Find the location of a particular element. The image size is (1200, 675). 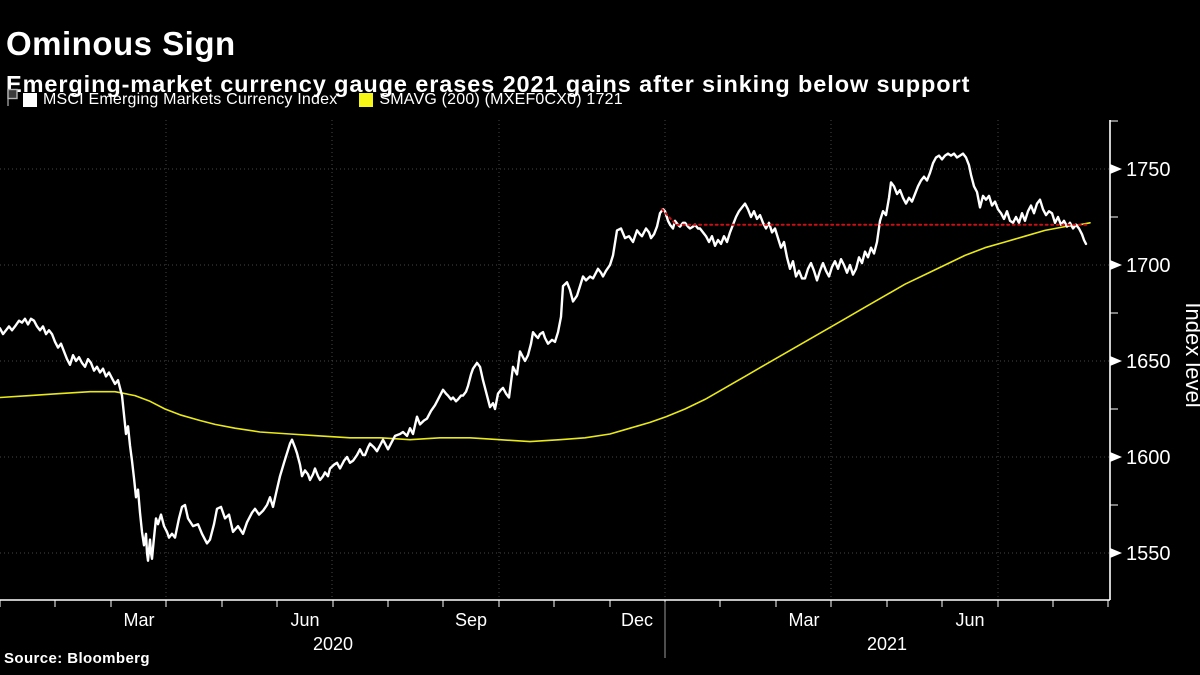

source-credit: Source: Bloomberg is located at coordinates (77, 658).